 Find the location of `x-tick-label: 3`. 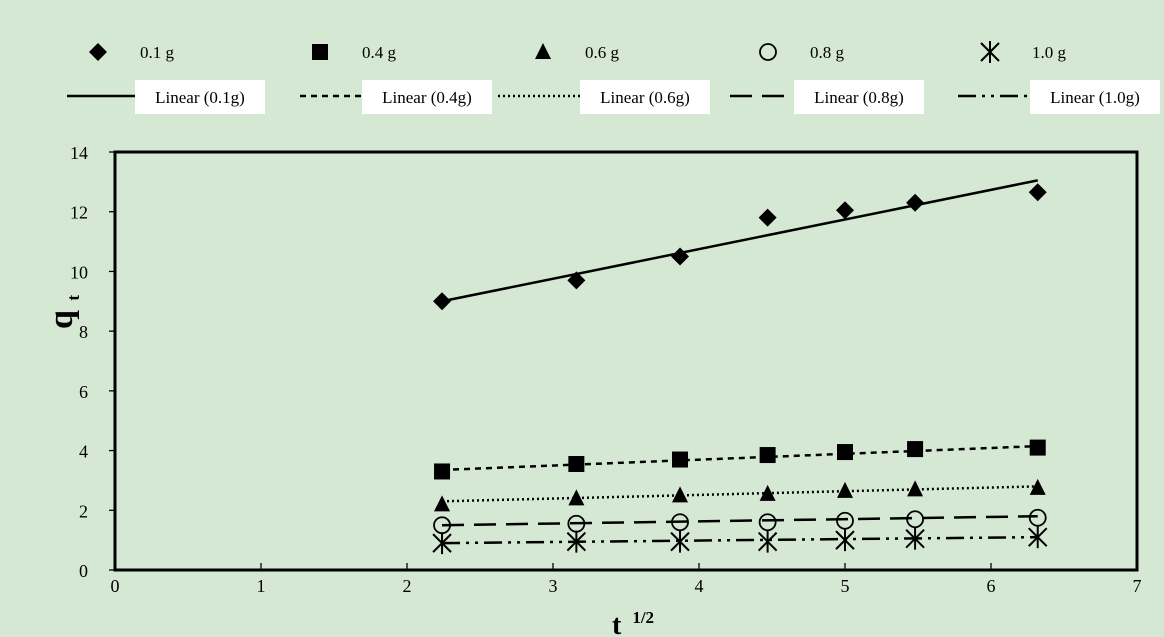

x-tick-label: 3 is located at coordinates (553, 586).